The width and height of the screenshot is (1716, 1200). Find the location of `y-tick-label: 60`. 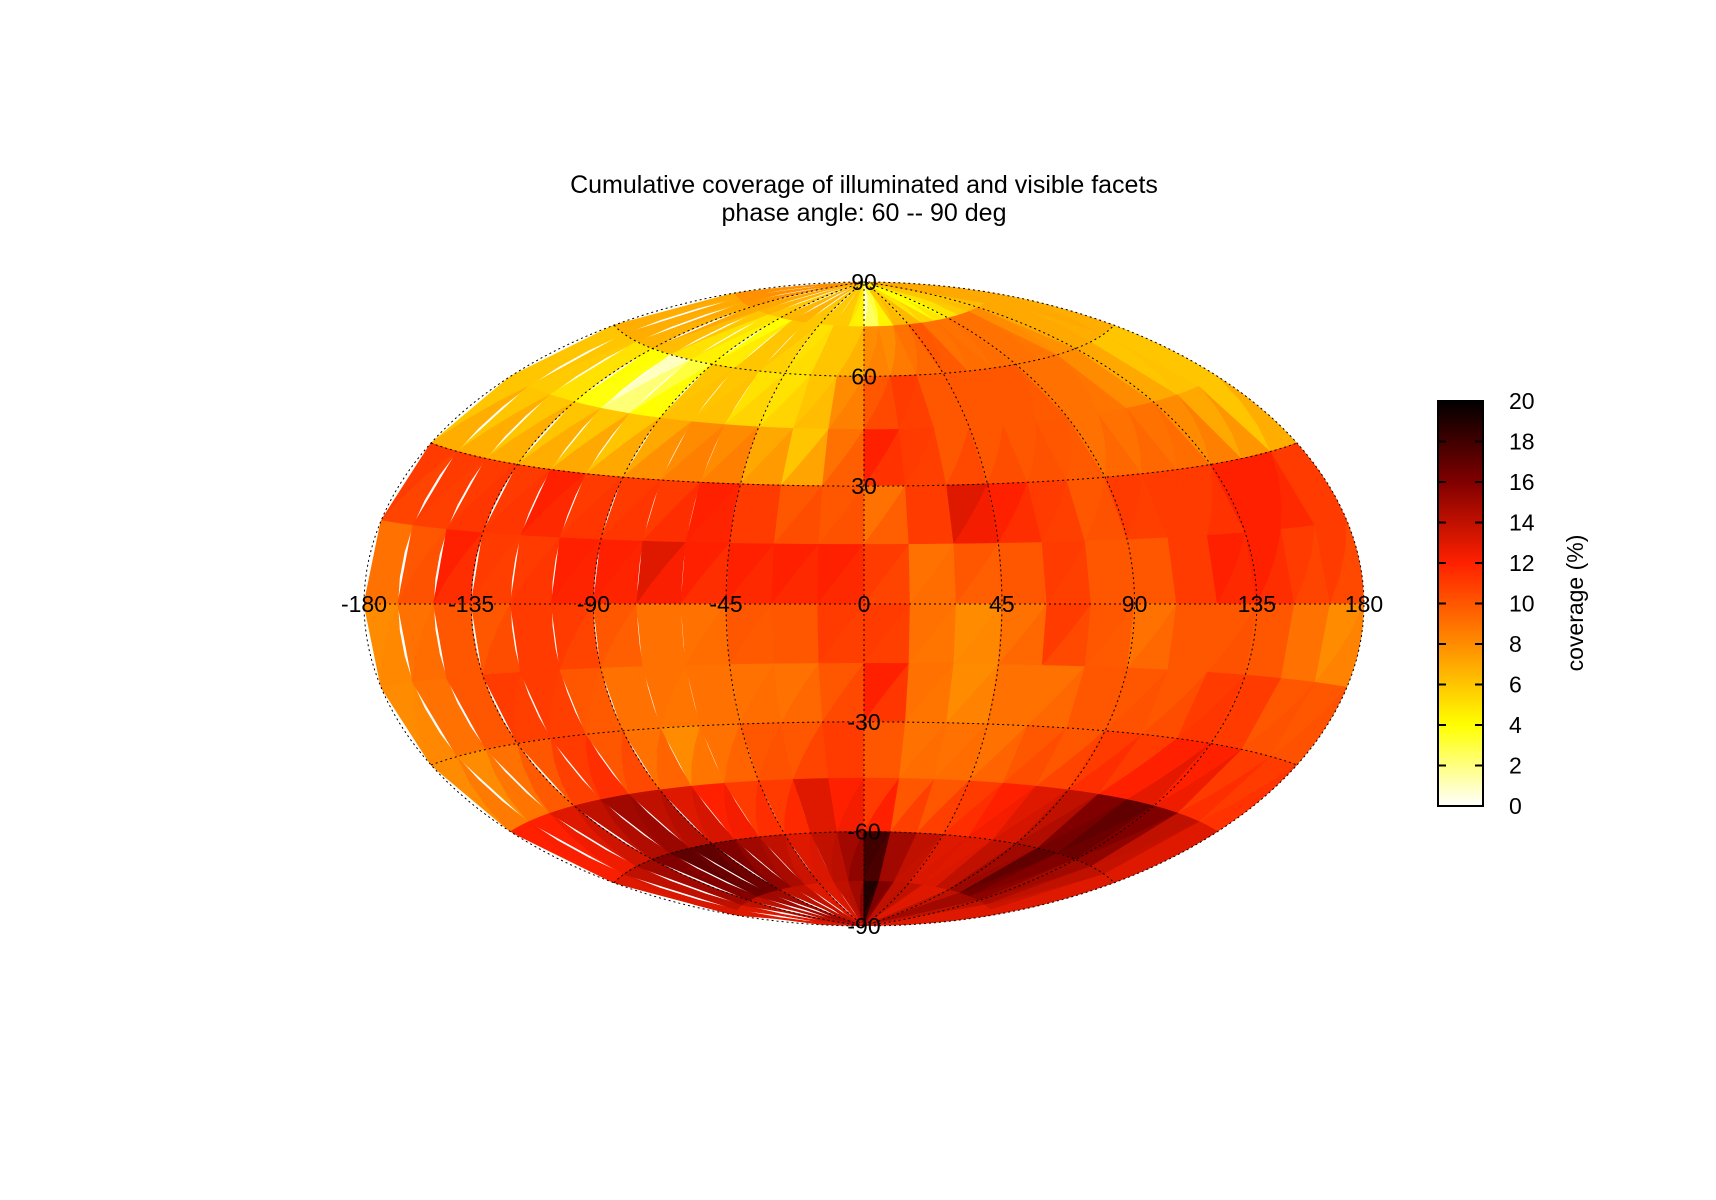

y-tick-label: 60 is located at coordinates (864, 376).